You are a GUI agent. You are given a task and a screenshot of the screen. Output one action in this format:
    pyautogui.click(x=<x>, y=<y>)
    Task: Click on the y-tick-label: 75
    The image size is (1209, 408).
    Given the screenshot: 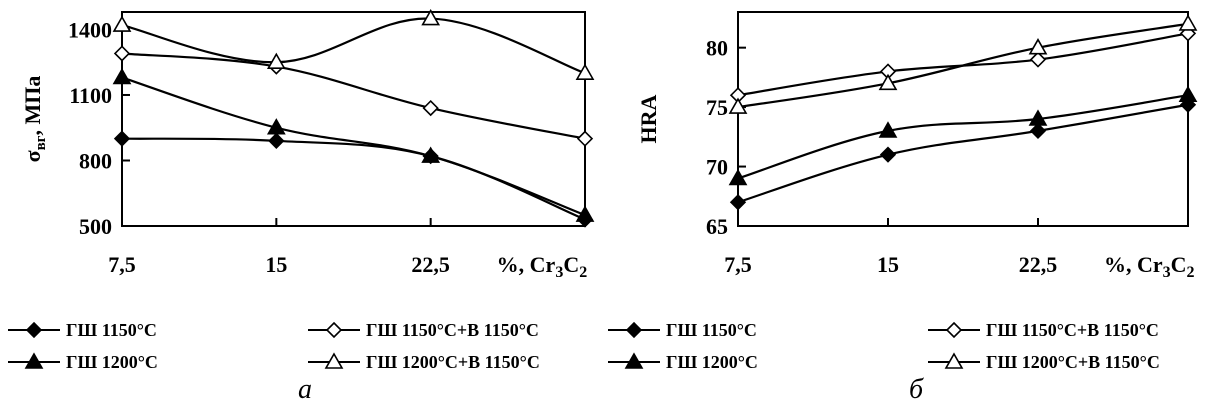 What is the action you would take?
    pyautogui.click(x=717, y=107)
    